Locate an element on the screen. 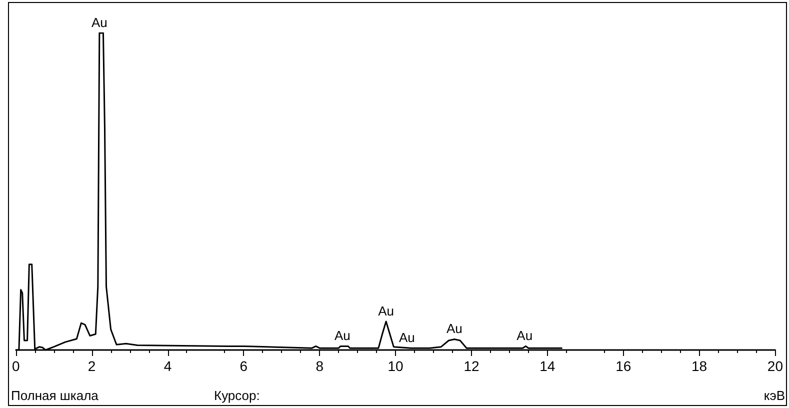 The width and height of the screenshot is (789, 408). x-tick-label: 2 is located at coordinates (92, 366).